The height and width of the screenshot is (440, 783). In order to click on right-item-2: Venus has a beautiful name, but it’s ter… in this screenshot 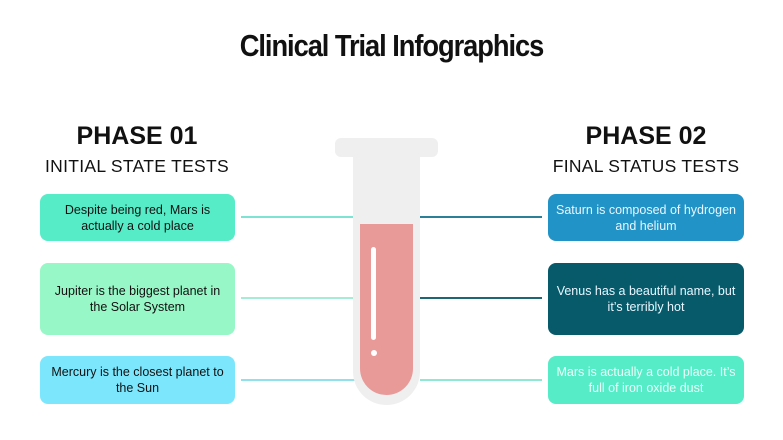, I will do `click(646, 299)`.